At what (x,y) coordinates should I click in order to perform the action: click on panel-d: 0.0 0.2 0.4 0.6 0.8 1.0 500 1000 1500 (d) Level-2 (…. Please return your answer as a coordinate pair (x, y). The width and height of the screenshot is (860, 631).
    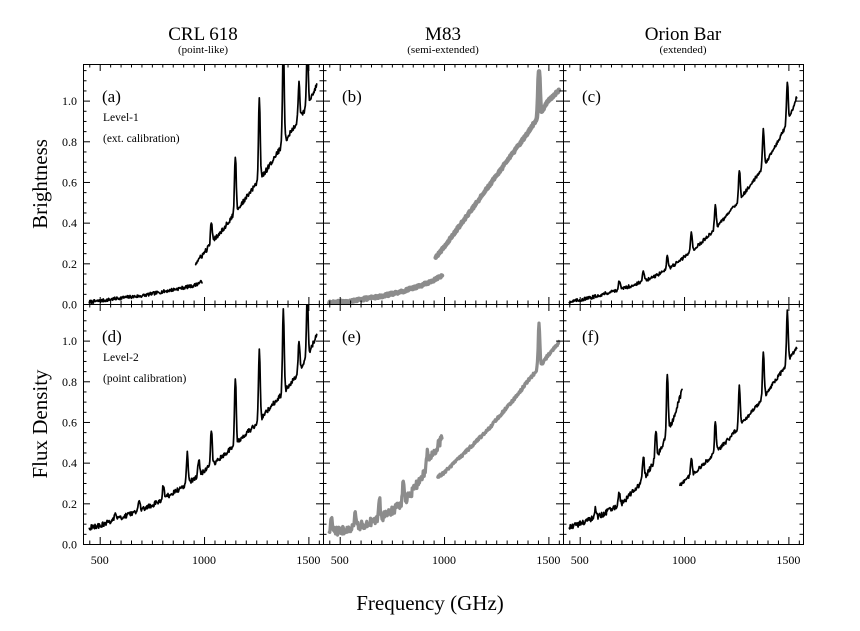
    Looking at the image, I should click on (193, 435).